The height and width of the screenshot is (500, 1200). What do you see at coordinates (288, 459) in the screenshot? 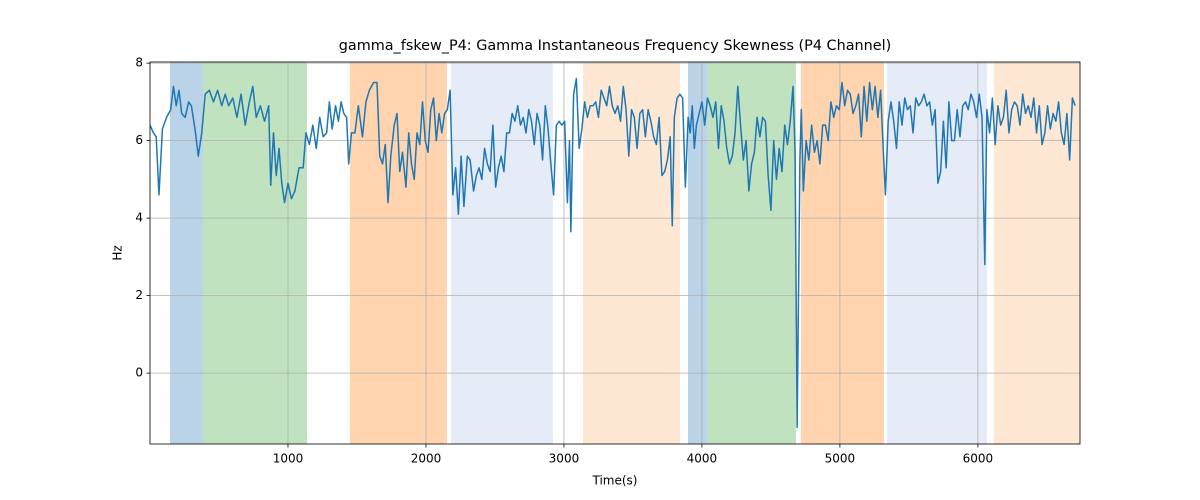
I see `x-tick-label: 1000` at bounding box center [288, 459].